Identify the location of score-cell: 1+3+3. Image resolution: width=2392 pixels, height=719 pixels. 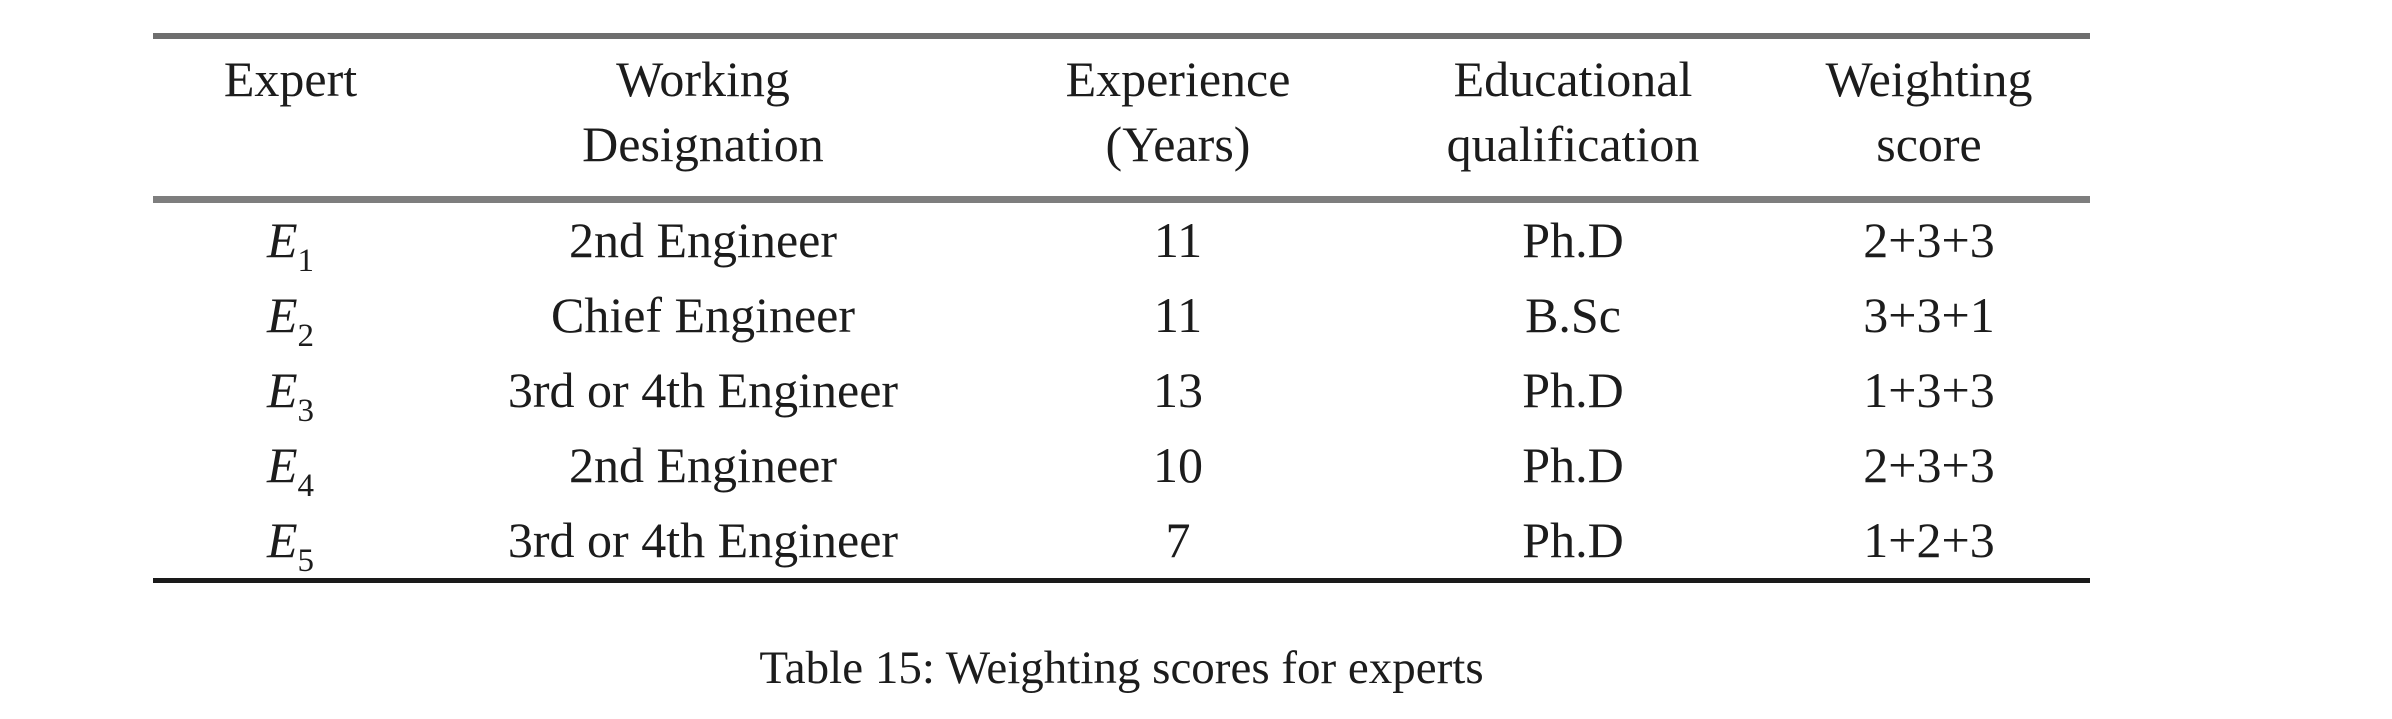
(1929, 390).